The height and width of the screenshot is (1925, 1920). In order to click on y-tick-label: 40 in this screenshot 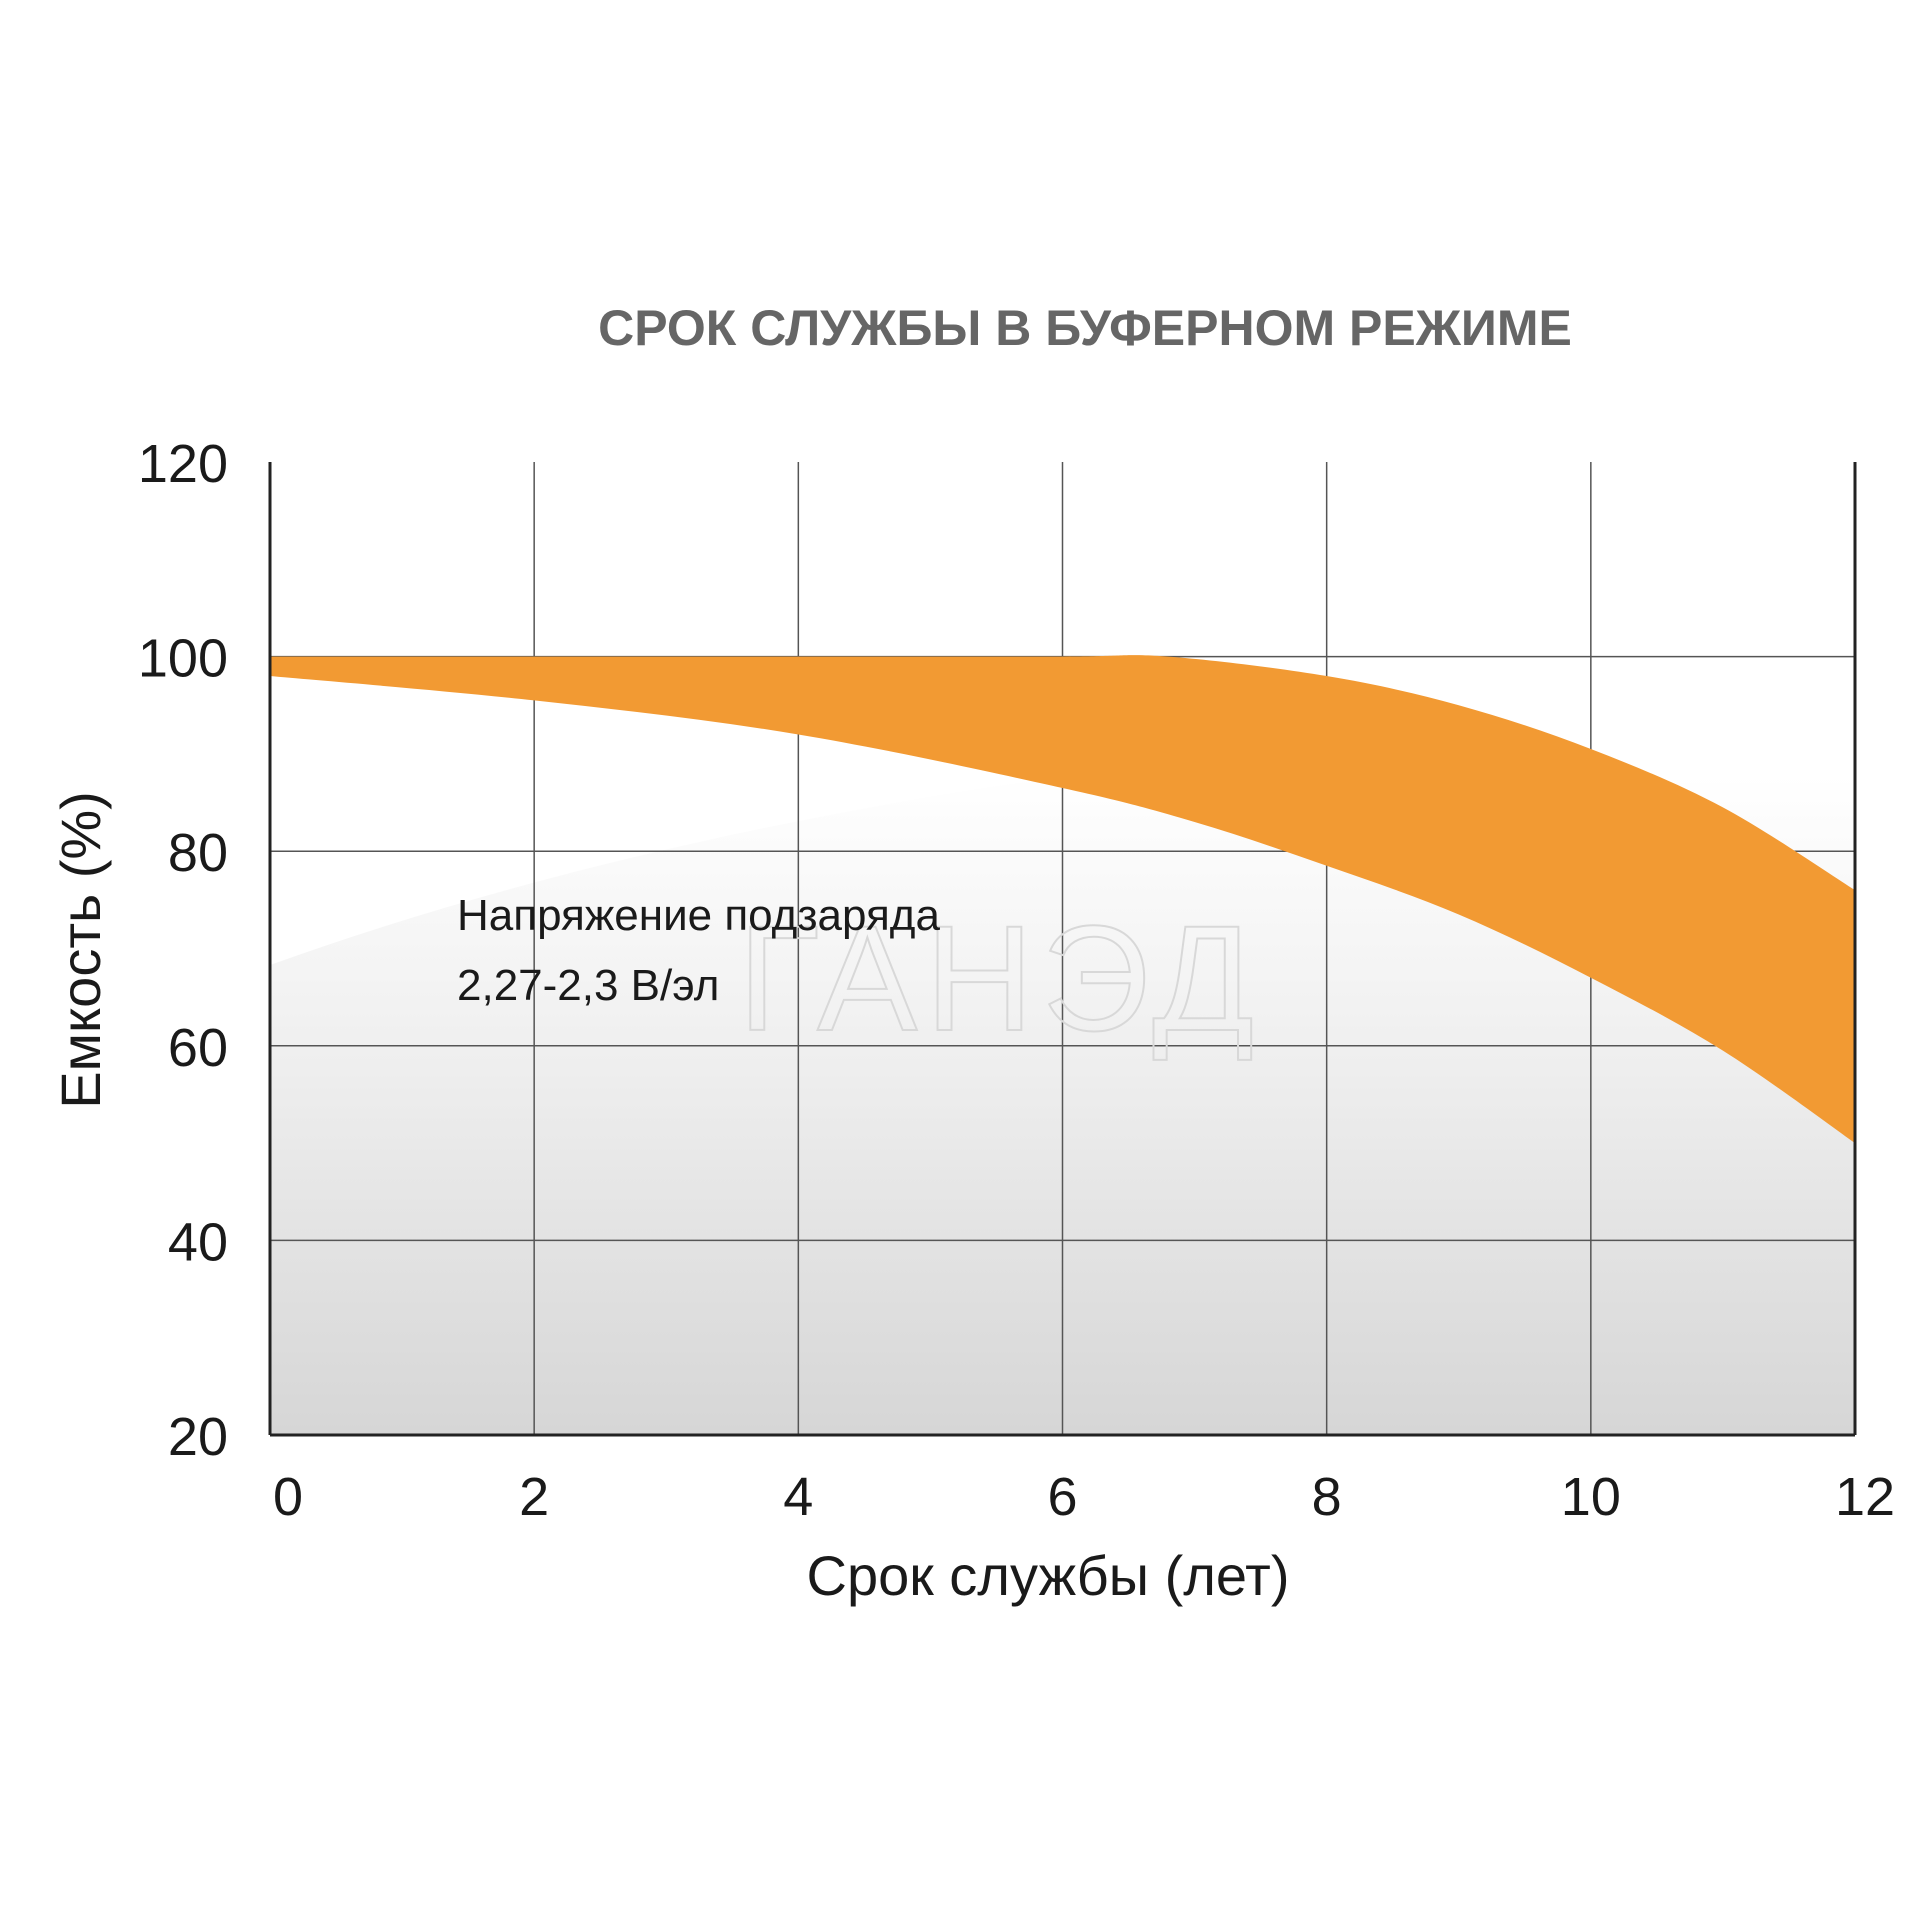, I will do `click(198, 1242)`.